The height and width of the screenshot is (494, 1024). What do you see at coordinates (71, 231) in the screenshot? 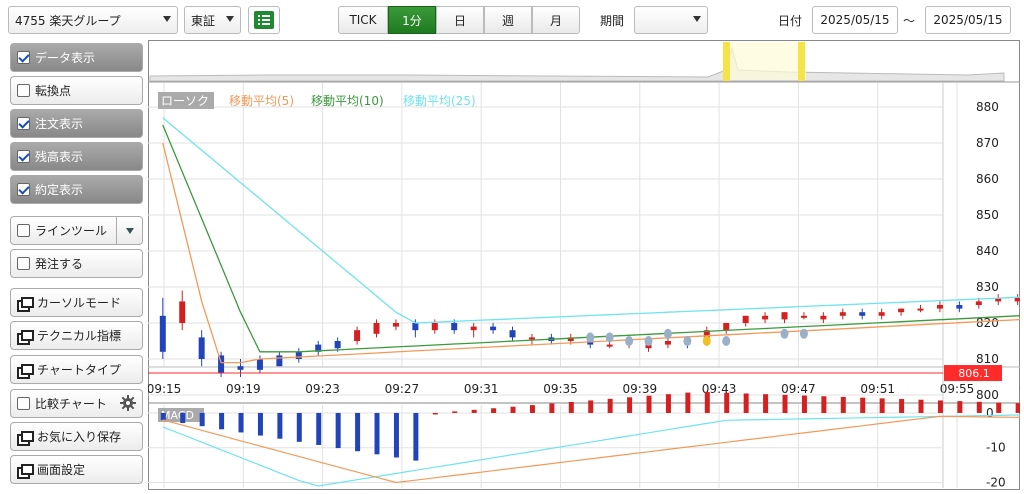
I see `sidebar-item-label: ラインツール` at bounding box center [71, 231].